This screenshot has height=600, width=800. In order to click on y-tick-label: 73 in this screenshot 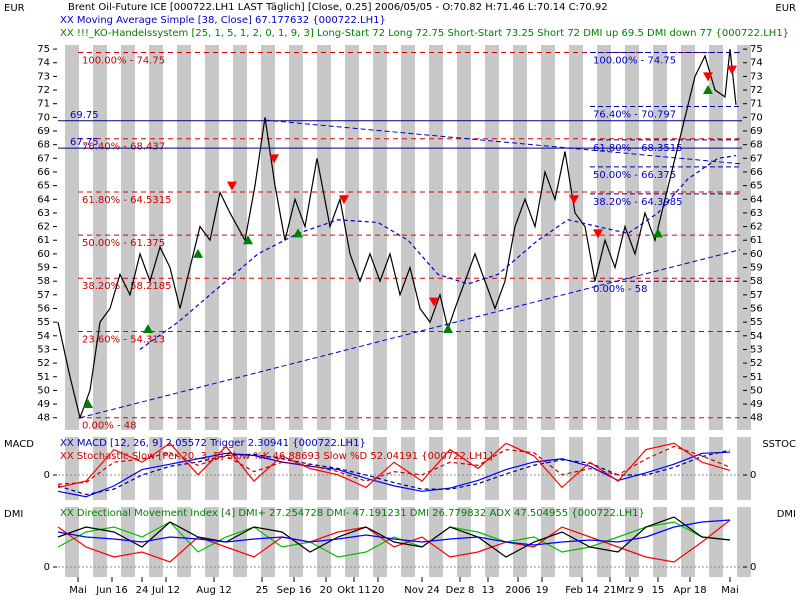, I will do `click(756, 76)`.